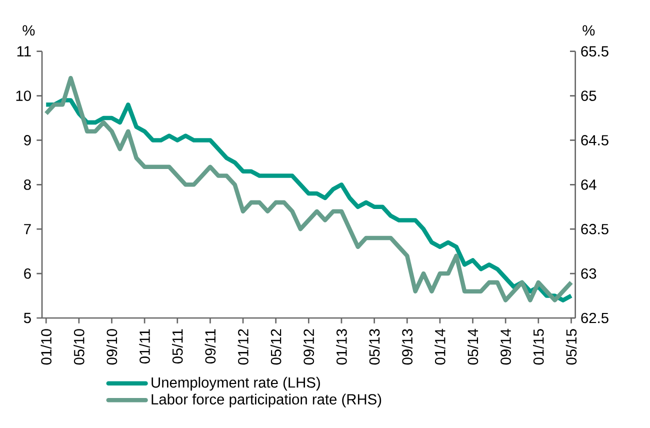 This screenshot has width=650, height=428. I want to click on y2-tick-label: 65, so click(588, 95).